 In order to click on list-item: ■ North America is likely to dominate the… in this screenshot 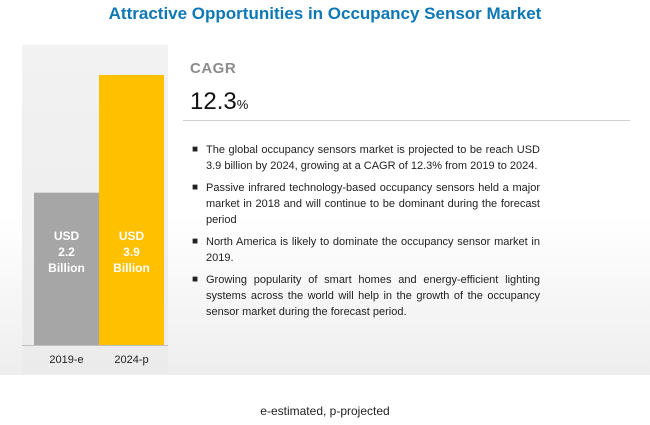, I will do `click(365, 250)`.